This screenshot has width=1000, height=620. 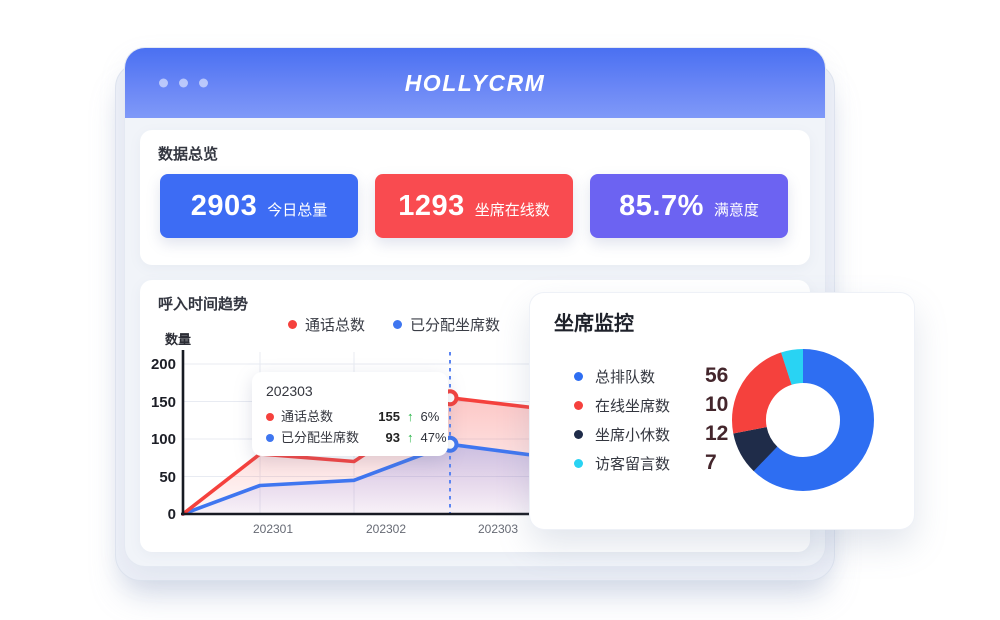 I want to click on svg-text: 150, so click(x=163, y=402).